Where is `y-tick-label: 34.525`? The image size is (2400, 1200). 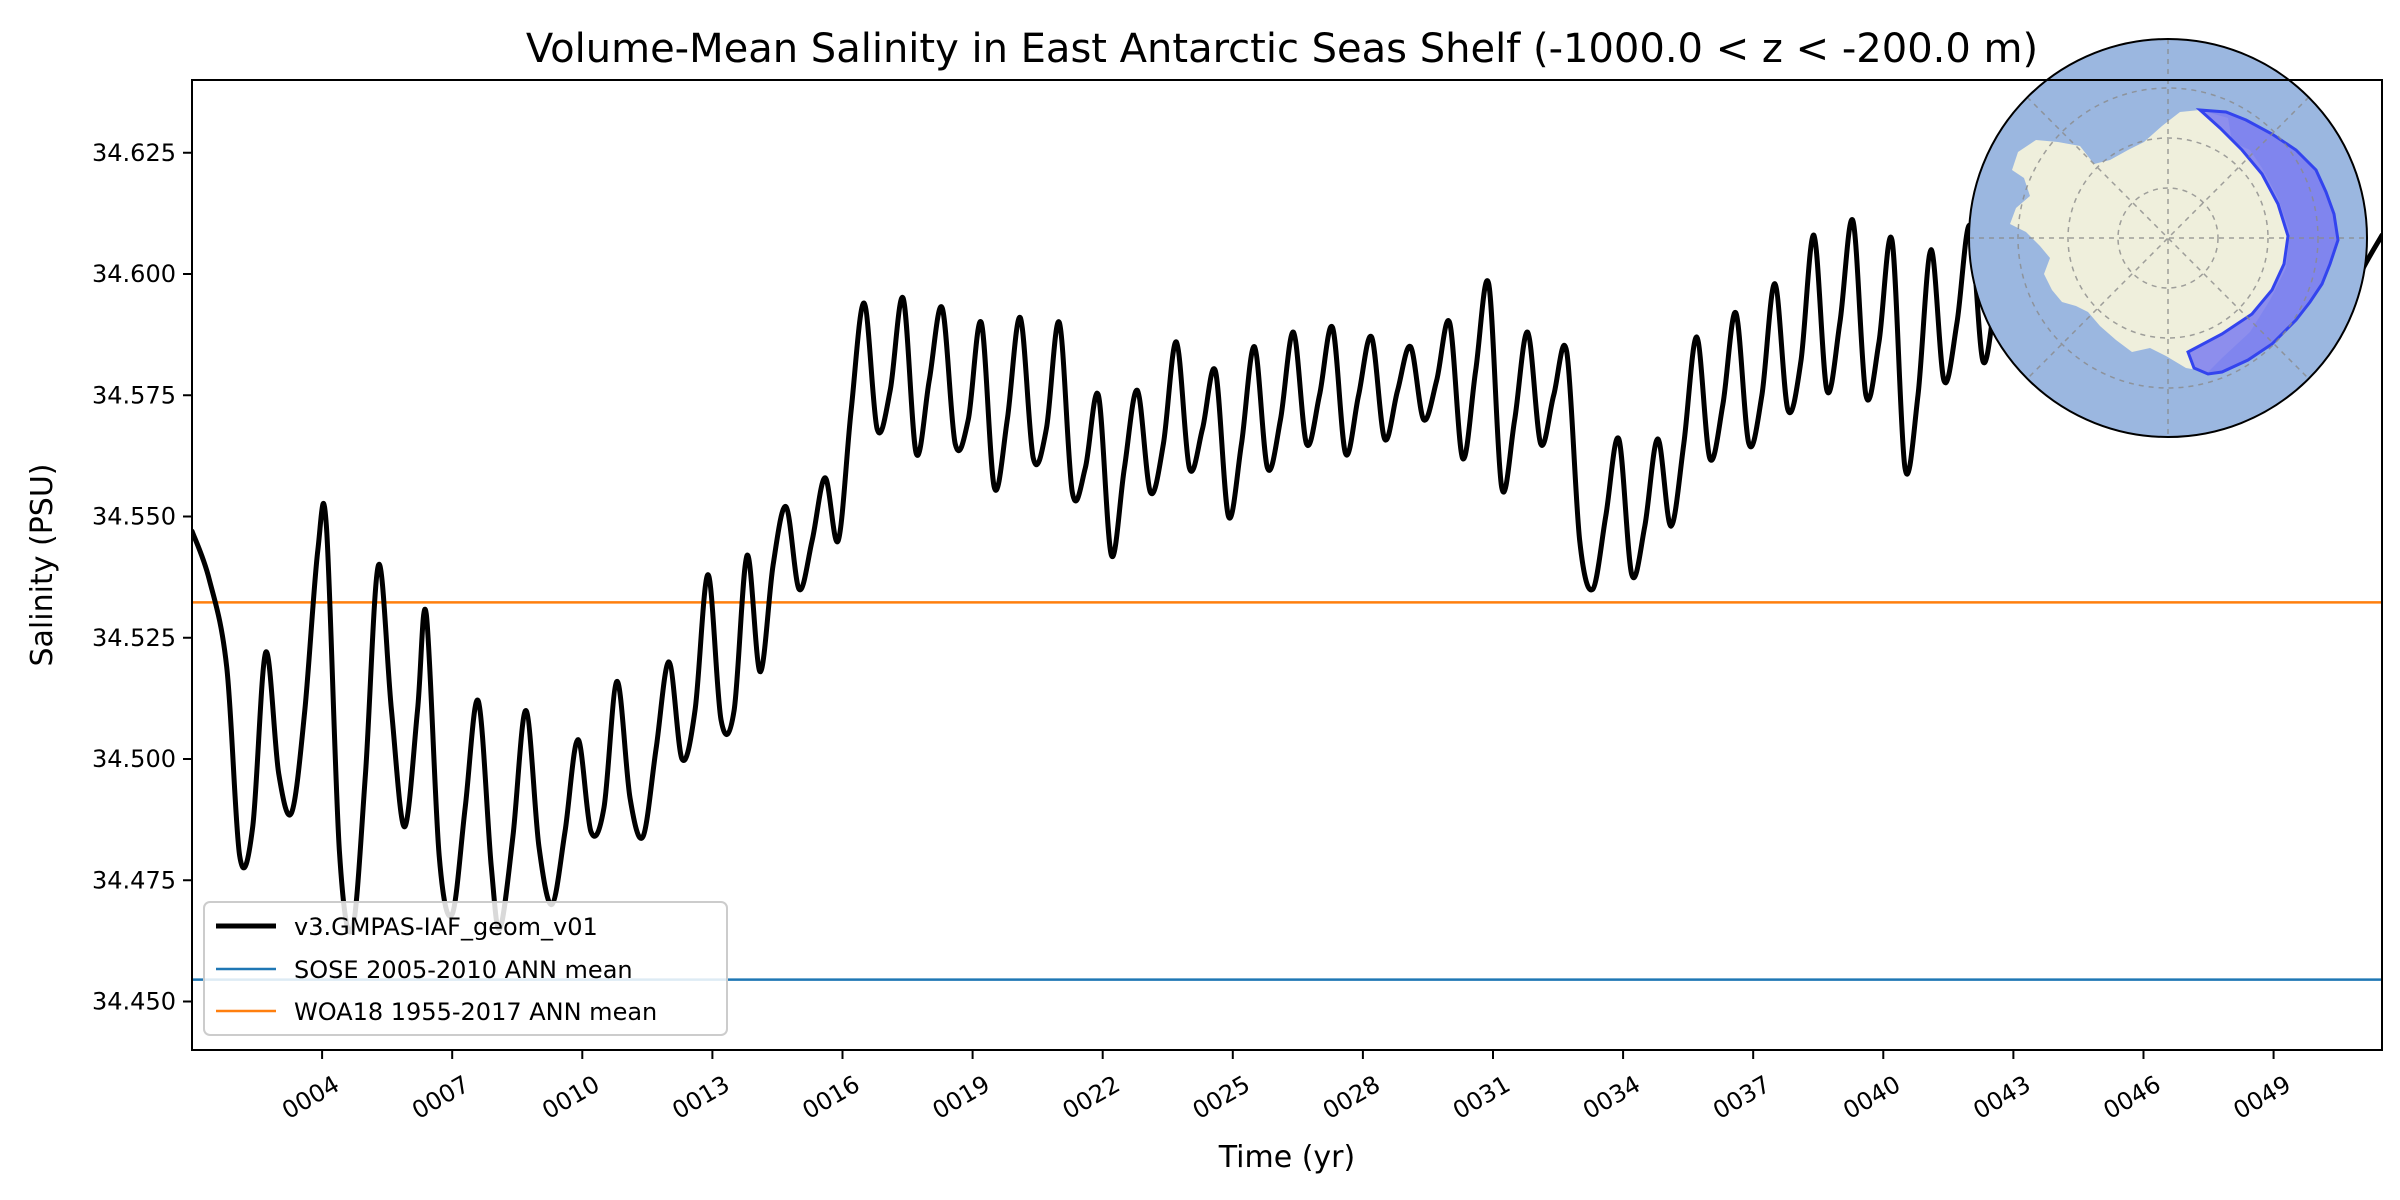
y-tick-label: 34.525 is located at coordinates (134, 638).